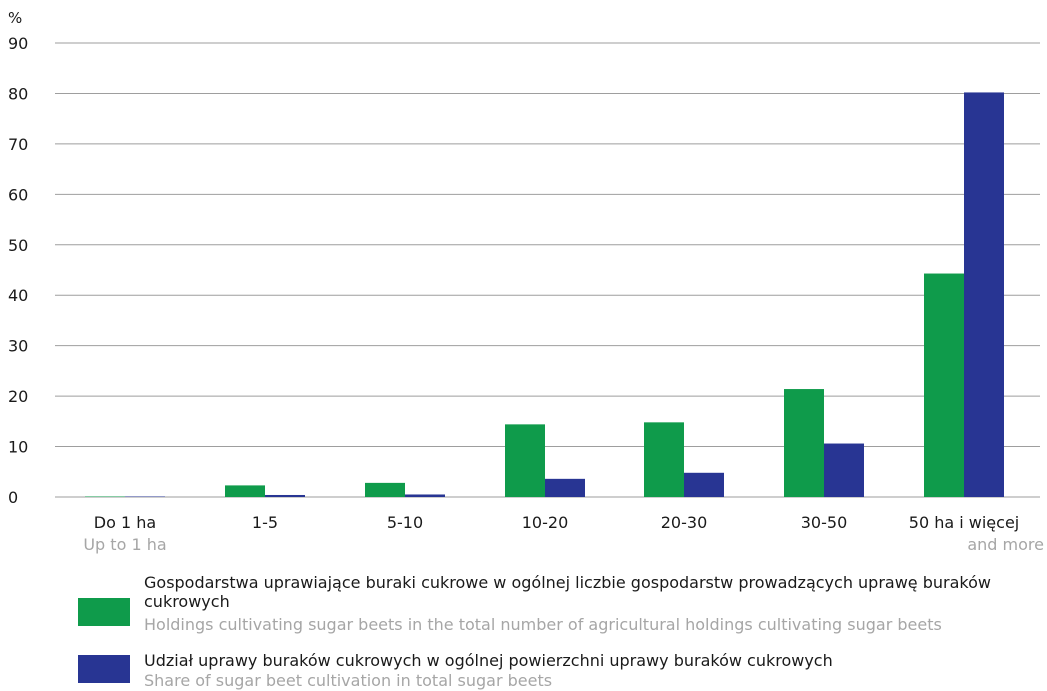 This screenshot has width=1047, height=691. Describe the element at coordinates (18, 43) in the screenshot. I see `y-tick-label: 90` at that location.